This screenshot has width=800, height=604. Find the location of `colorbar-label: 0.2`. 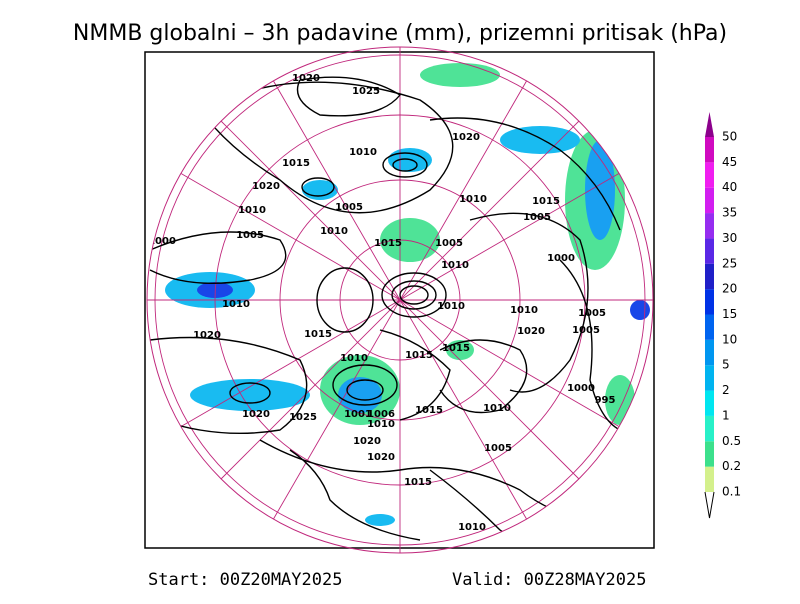

colorbar-label: 0.2 is located at coordinates (731, 466).